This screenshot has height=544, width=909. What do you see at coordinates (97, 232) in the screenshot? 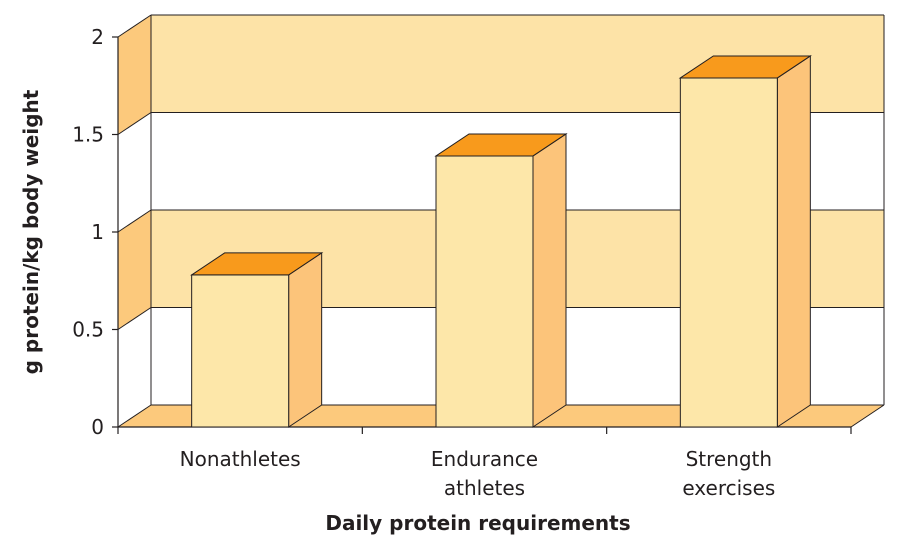
I see `y-tick-label: 1` at bounding box center [97, 232].